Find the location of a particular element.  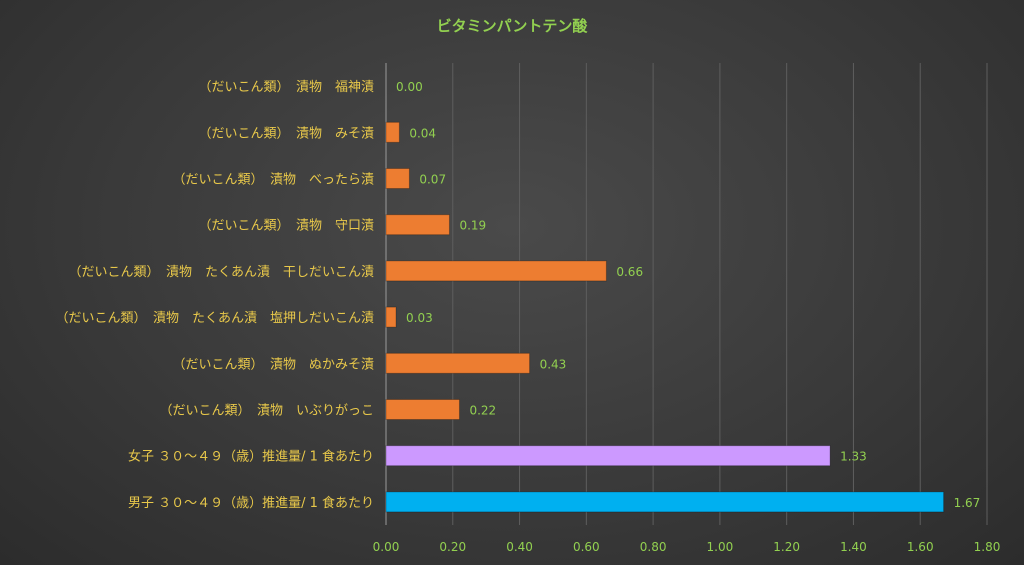

chart-title: ビタミンパントテン酸 is located at coordinates (513, 26).